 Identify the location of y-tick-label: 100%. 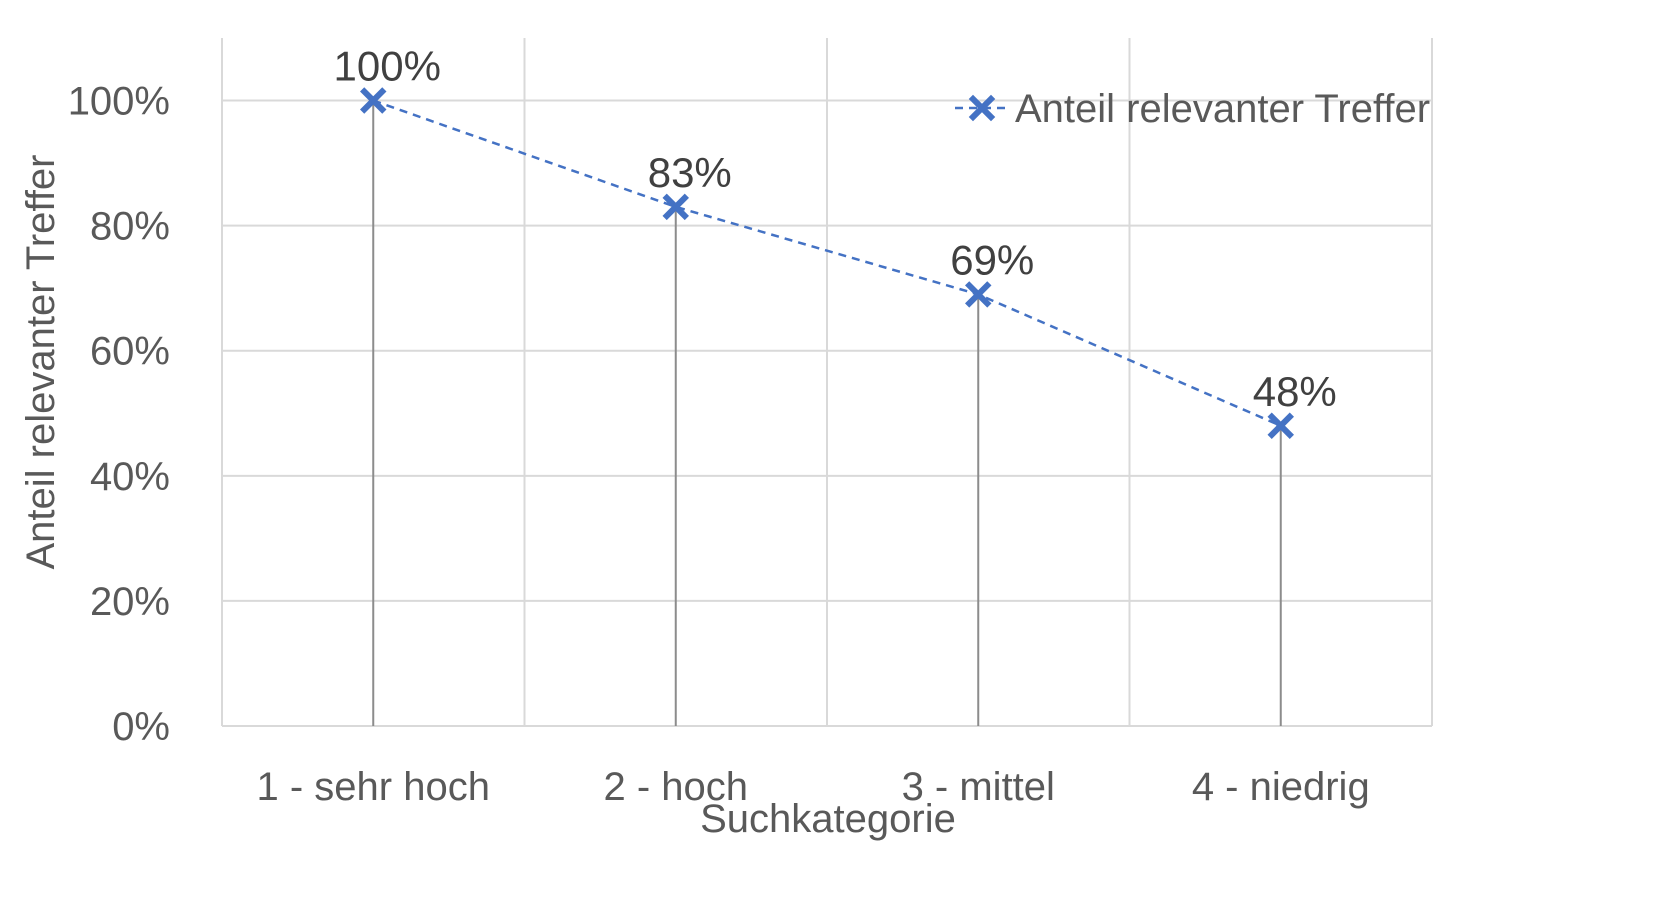
(119, 102).